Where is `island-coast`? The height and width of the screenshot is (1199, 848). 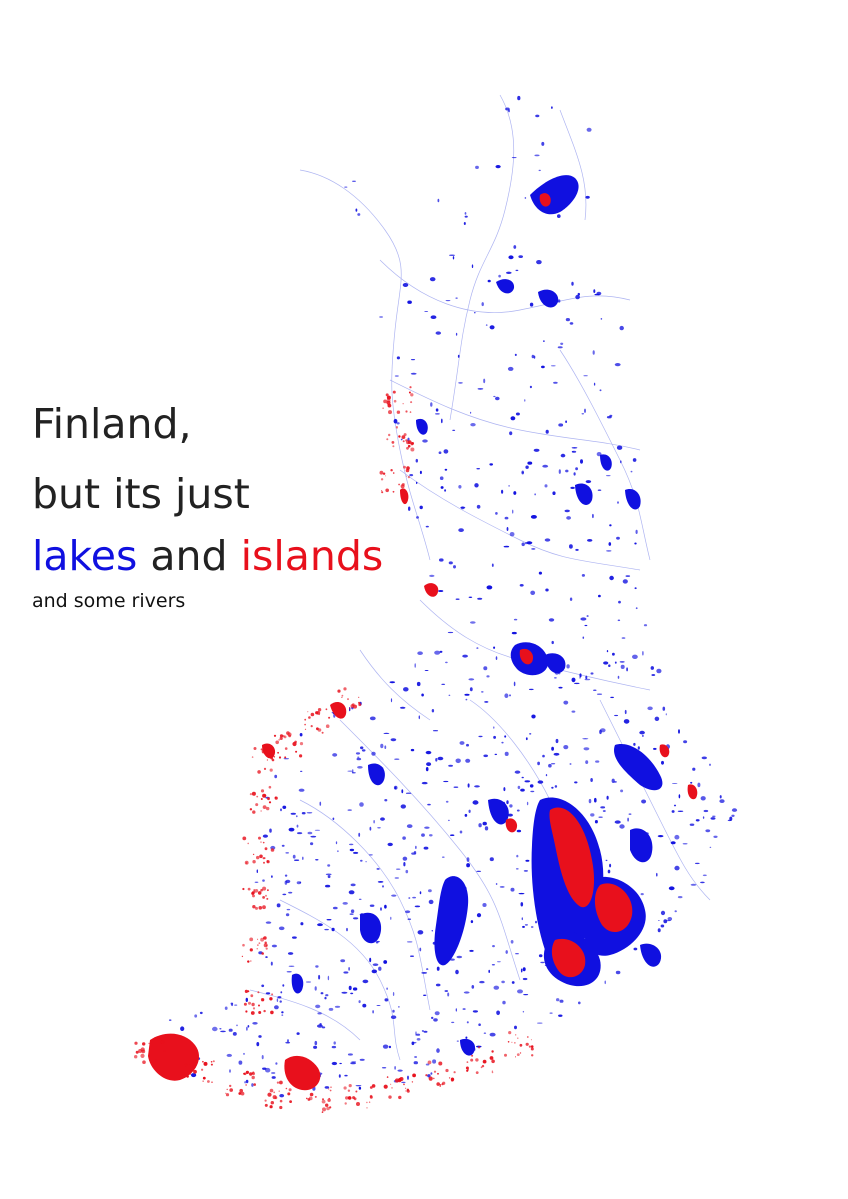 island-coast is located at coordinates (338, 710).